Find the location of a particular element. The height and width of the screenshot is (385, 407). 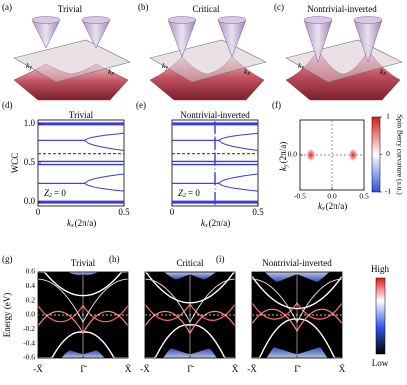

panel-label: (d) is located at coordinates (7, 105).